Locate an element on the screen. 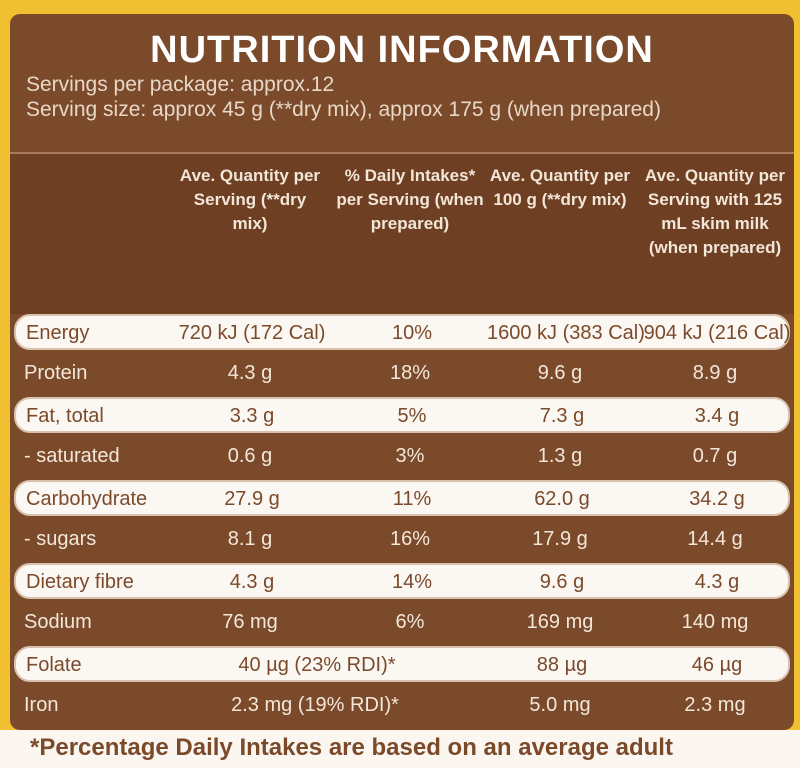 Image resolution: width=800 pixels, height=768 pixels. row-label: Dietary fibre is located at coordinates (80, 582).